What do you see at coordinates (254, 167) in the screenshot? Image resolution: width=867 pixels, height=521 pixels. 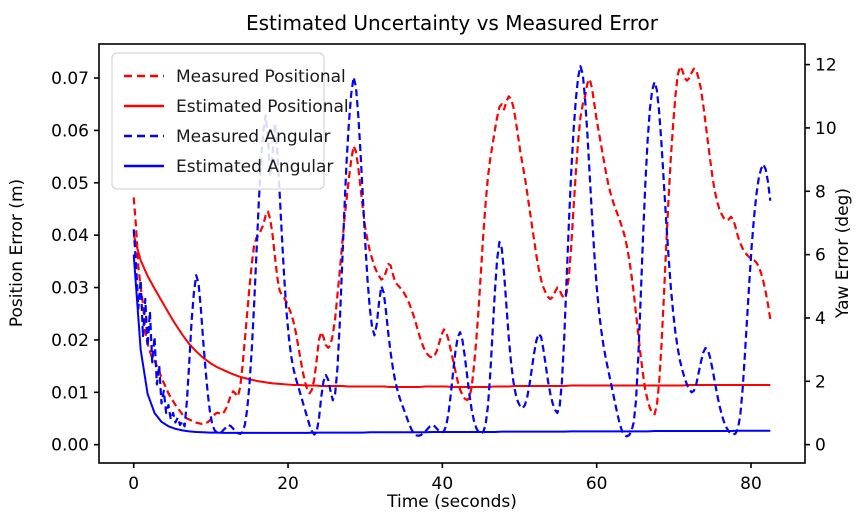 I see `legend-label-3: Estimated Angular` at bounding box center [254, 167].